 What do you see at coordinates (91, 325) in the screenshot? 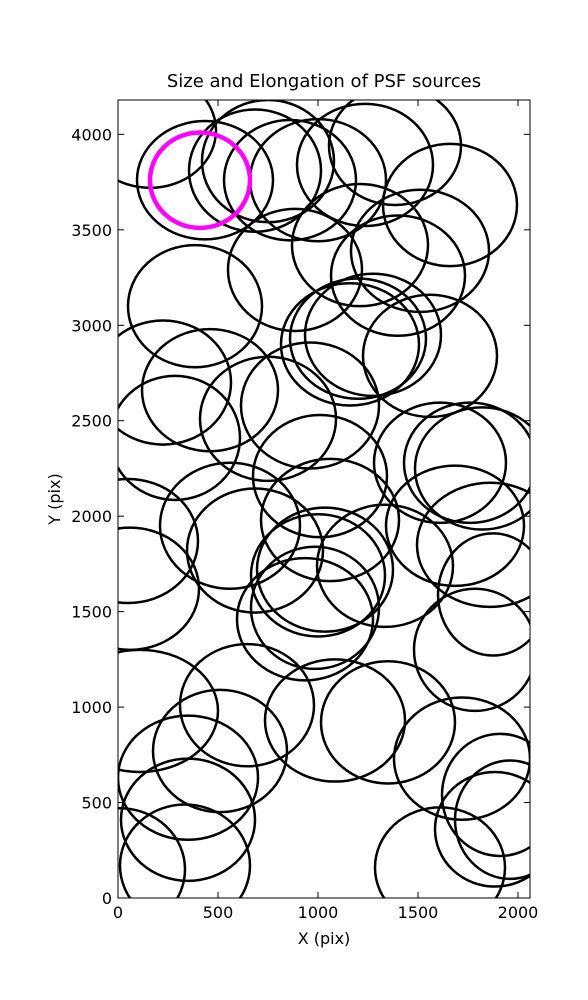
I see `y-tick-label: 3000` at bounding box center [91, 325].